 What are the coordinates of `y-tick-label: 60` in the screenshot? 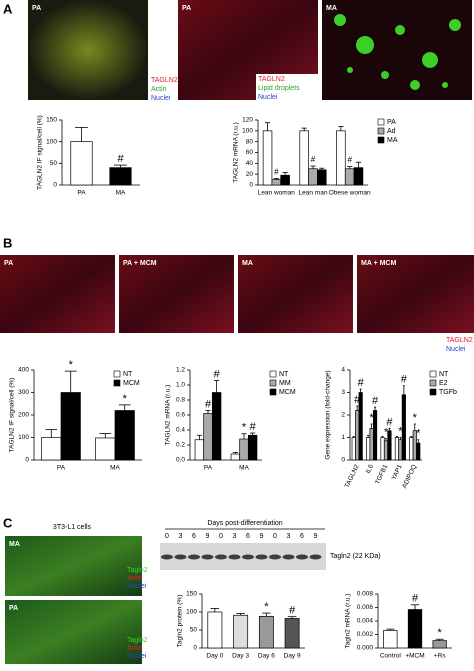 It's located at (250, 152).